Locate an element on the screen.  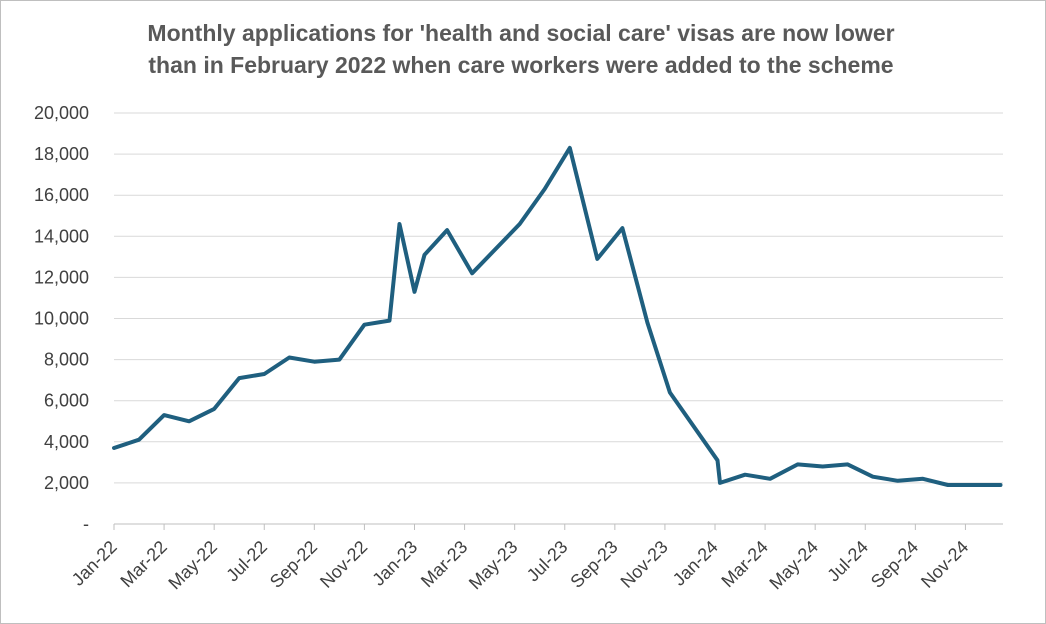
y-axis-tick-label: 2,000 is located at coordinates (66, 483).